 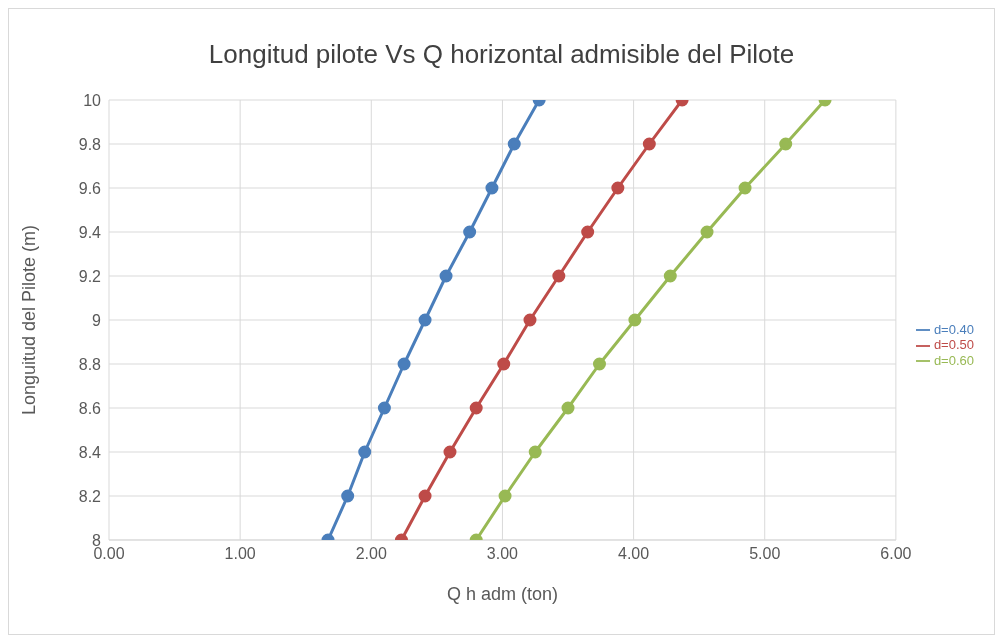 I want to click on y-tick-label: 10, so click(x=92, y=100).